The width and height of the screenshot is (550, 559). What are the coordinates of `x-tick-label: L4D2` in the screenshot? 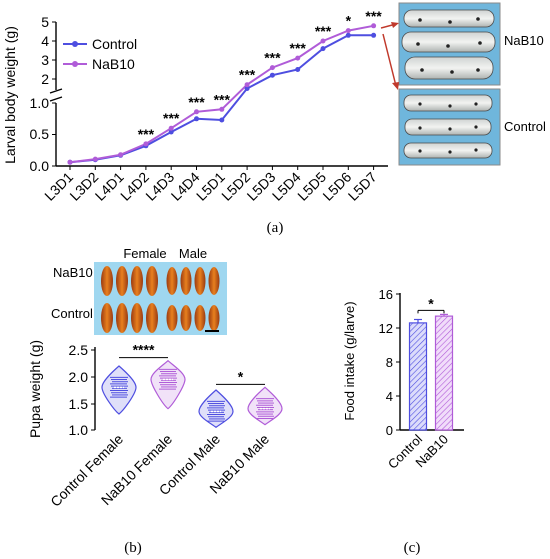 It's located at (134, 186).